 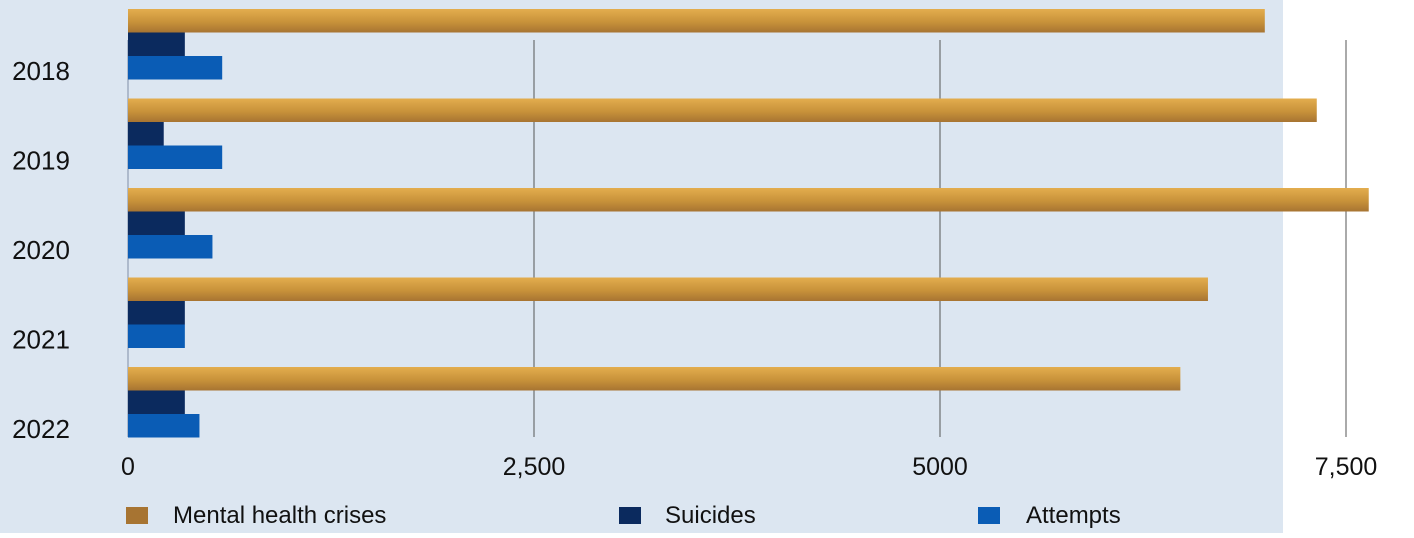 I want to click on bar-attempts-2022, so click(x=164, y=426).